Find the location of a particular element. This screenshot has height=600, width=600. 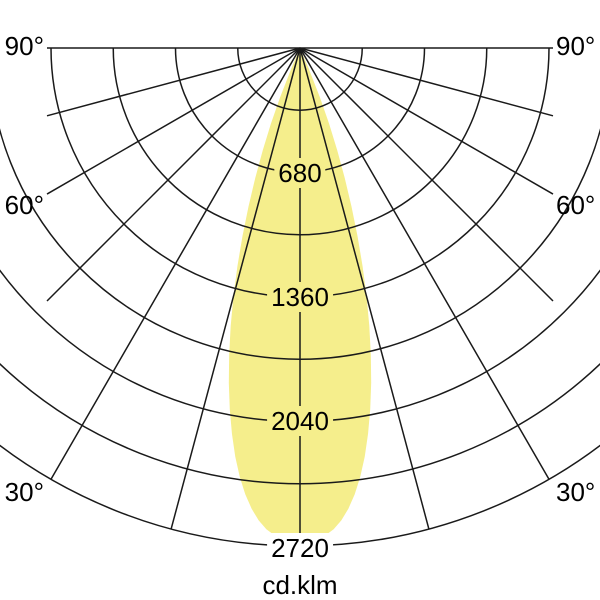

angle-label-left-30: 30° is located at coordinates (24, 492).